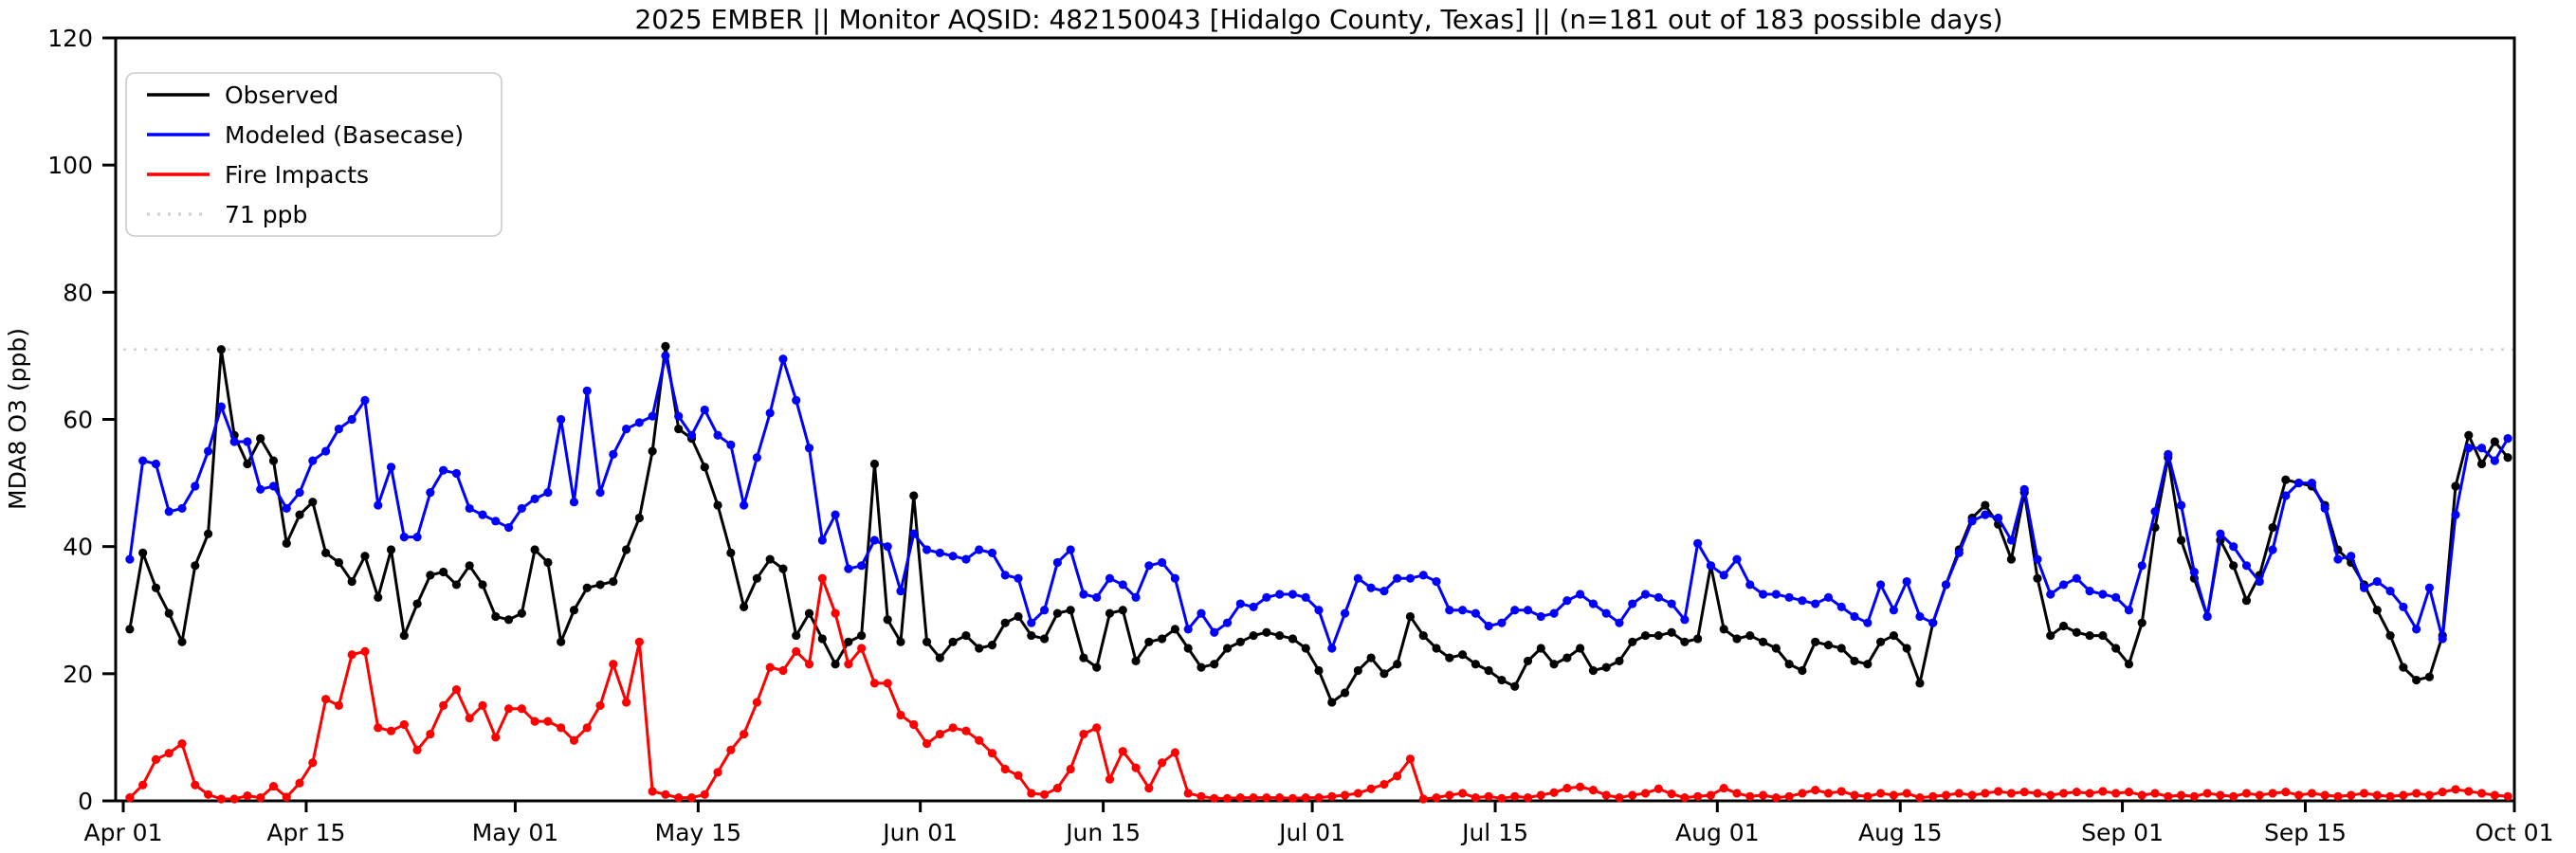  What do you see at coordinates (1900, 832) in the screenshot?
I see `x-tick-label: Aug 15` at bounding box center [1900, 832].